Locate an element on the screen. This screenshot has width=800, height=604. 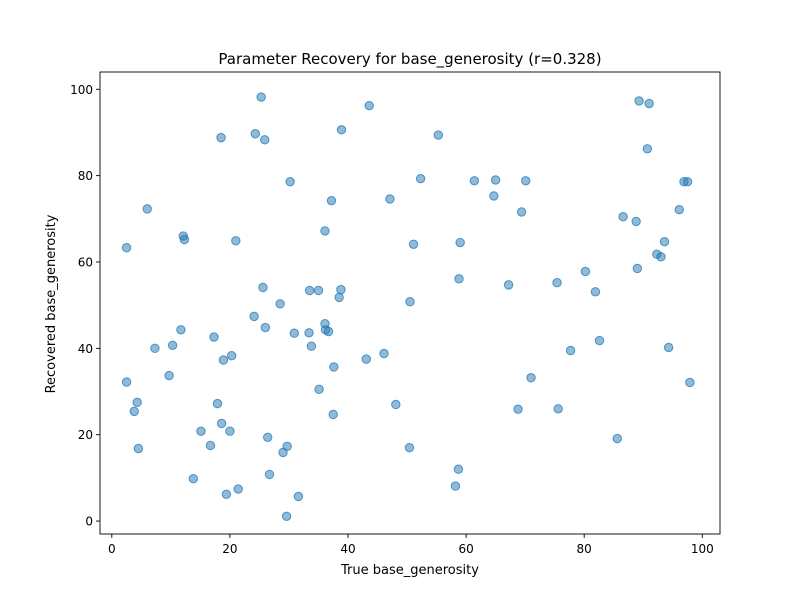
y-tick-label: 40 is located at coordinates (85, 349).